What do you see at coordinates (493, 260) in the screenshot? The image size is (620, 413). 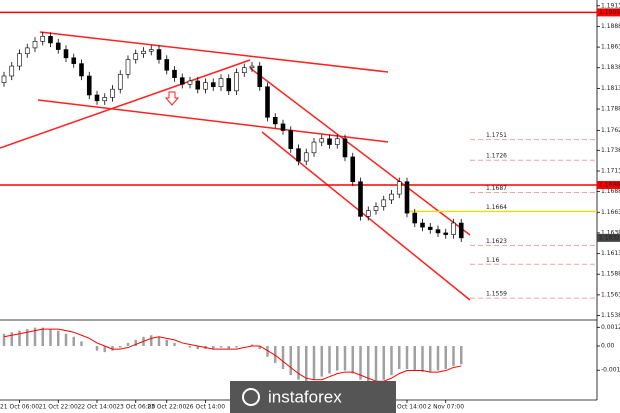 I see `fib-label: 1.16` at bounding box center [493, 260].